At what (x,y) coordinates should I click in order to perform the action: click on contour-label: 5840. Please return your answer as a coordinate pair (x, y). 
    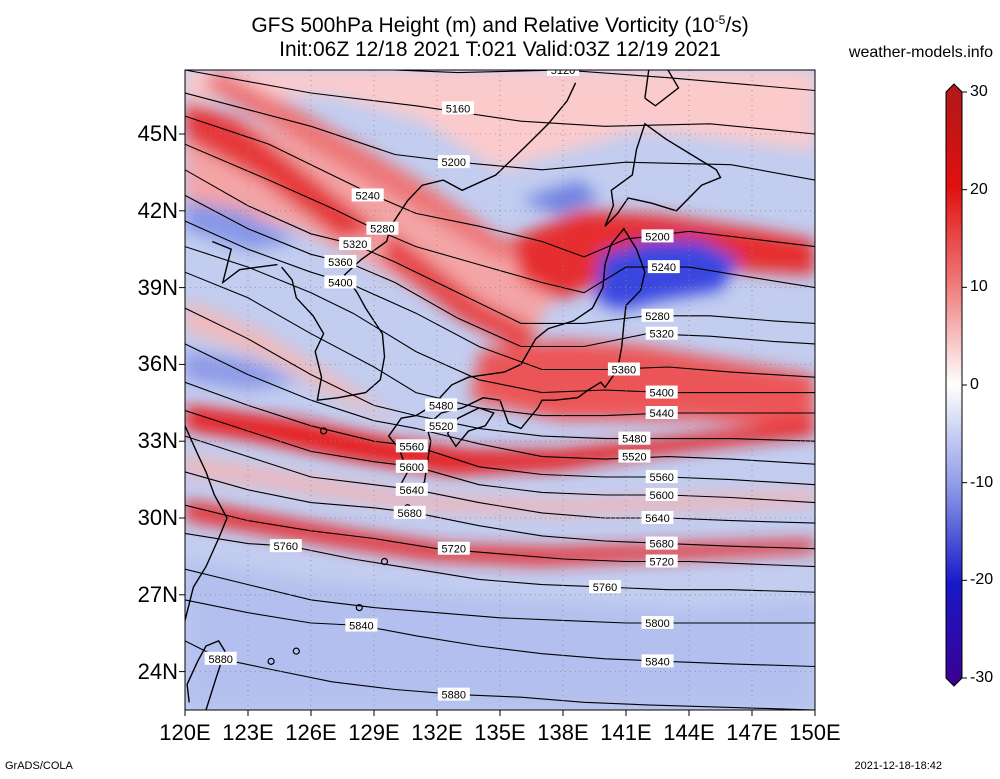
    Looking at the image, I should click on (361, 625).